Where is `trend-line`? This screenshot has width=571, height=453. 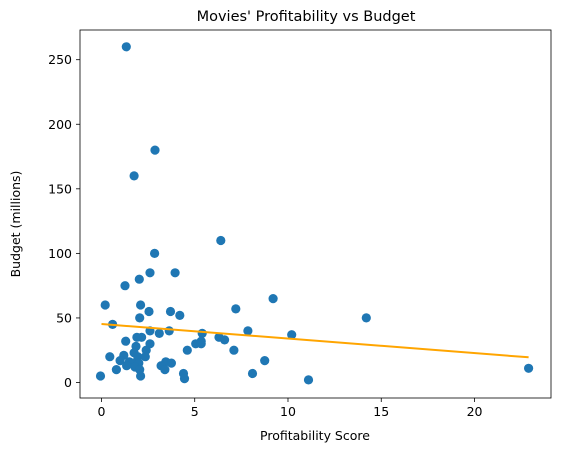 trend-line is located at coordinates (315, 341).